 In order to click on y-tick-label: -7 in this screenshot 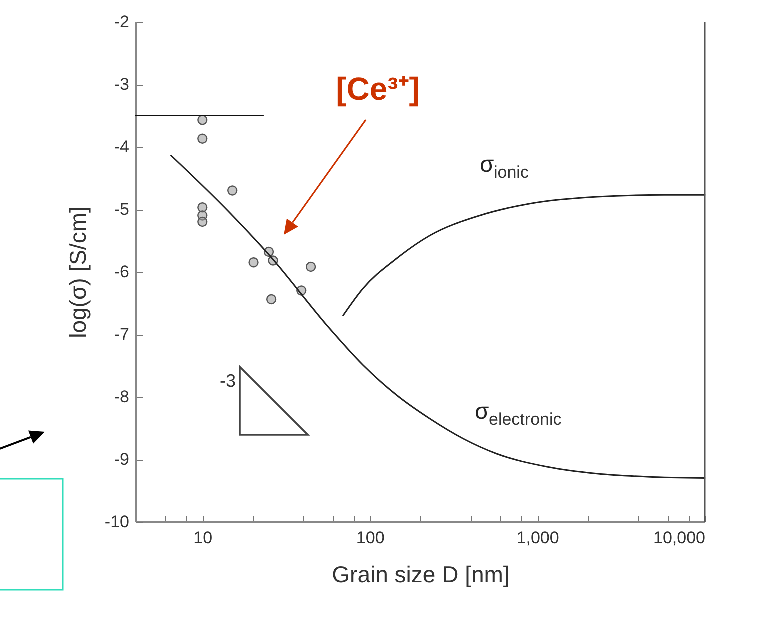, I will do `click(122, 334)`.